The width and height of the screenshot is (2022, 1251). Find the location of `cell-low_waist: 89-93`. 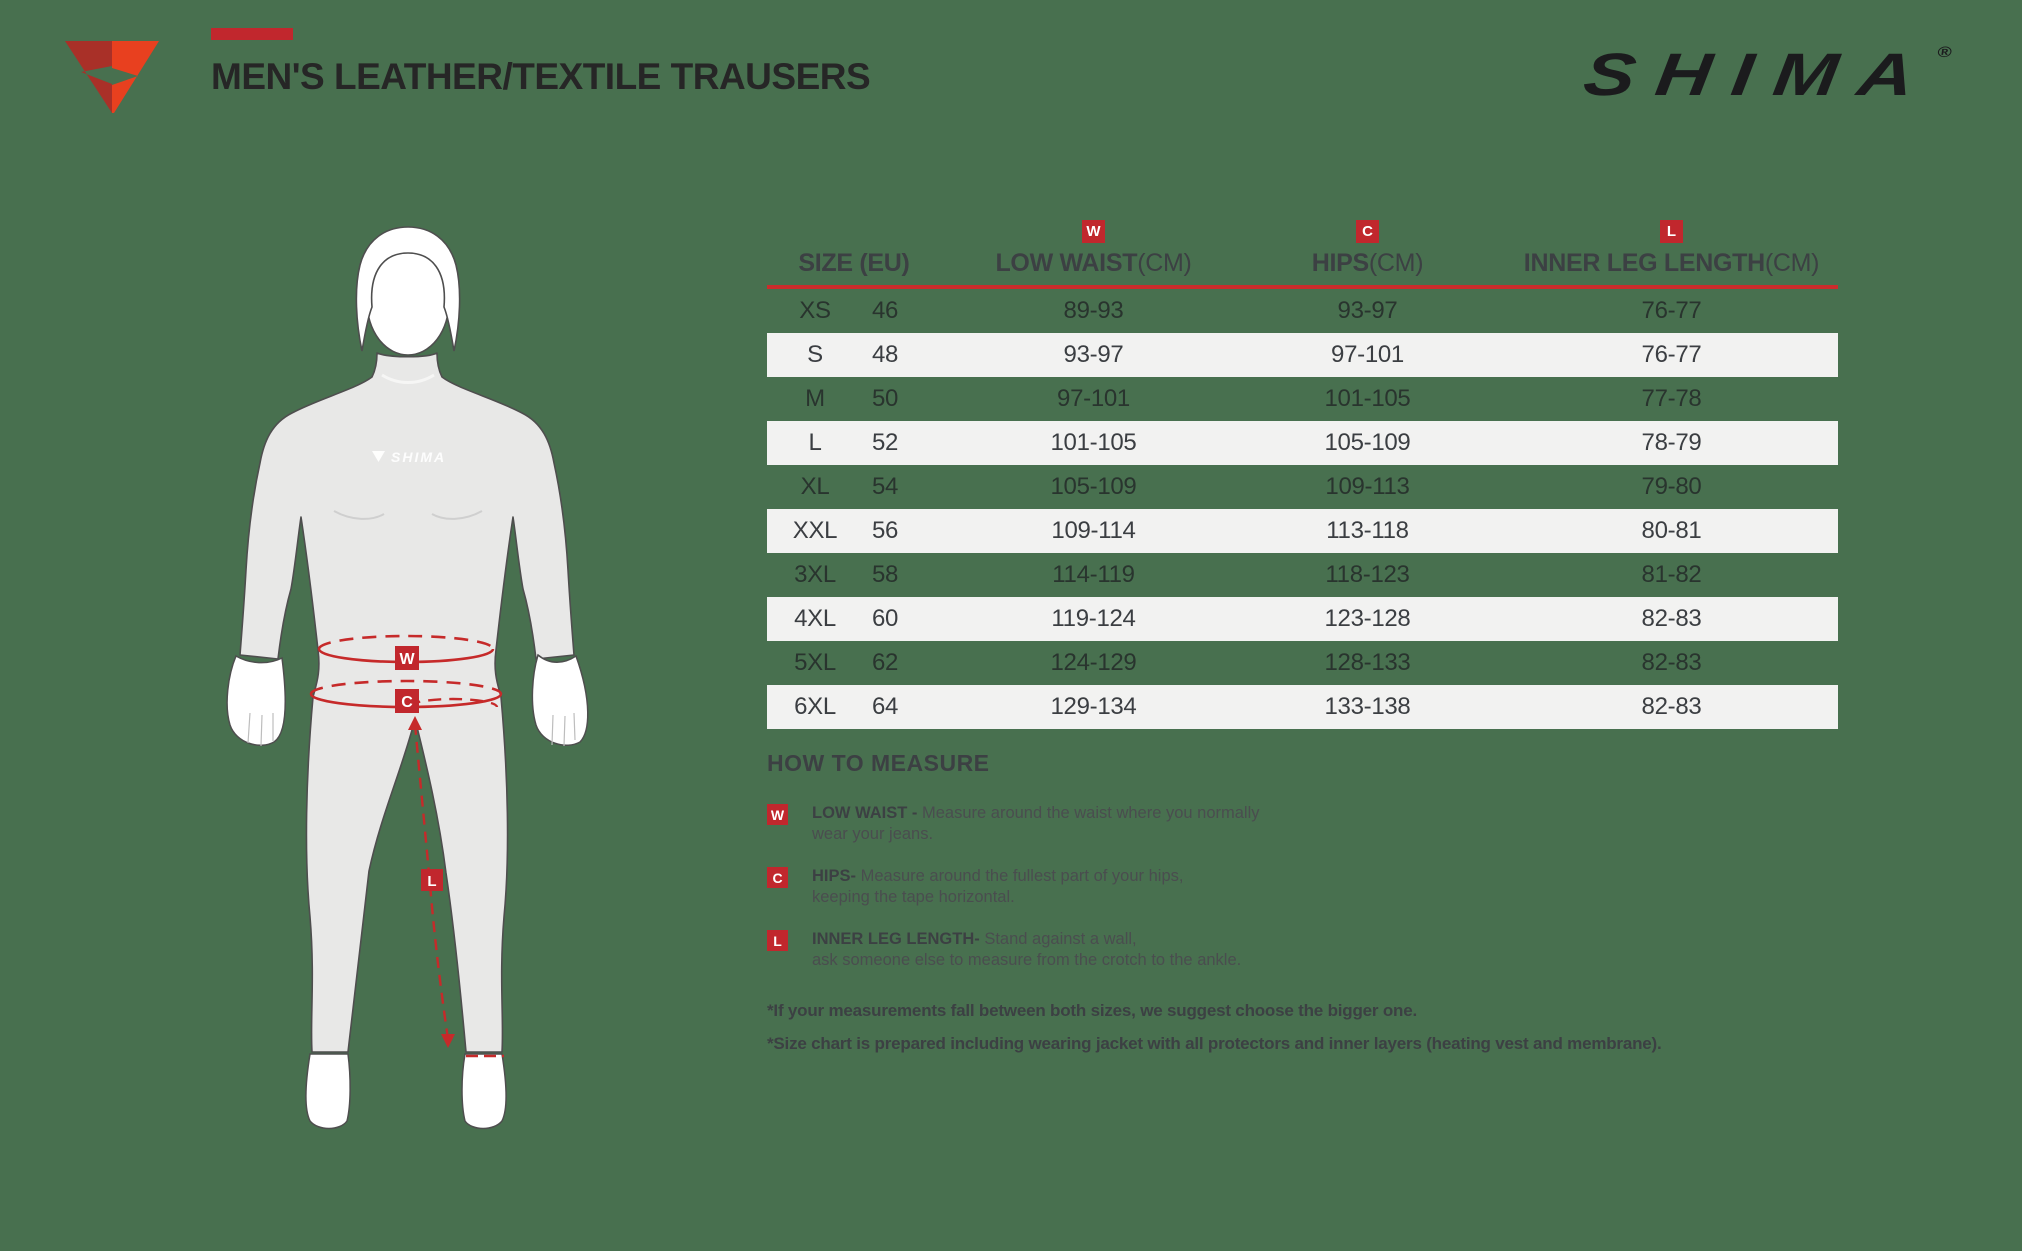

cell-low_waist: 89-93 is located at coordinates (1093, 310).